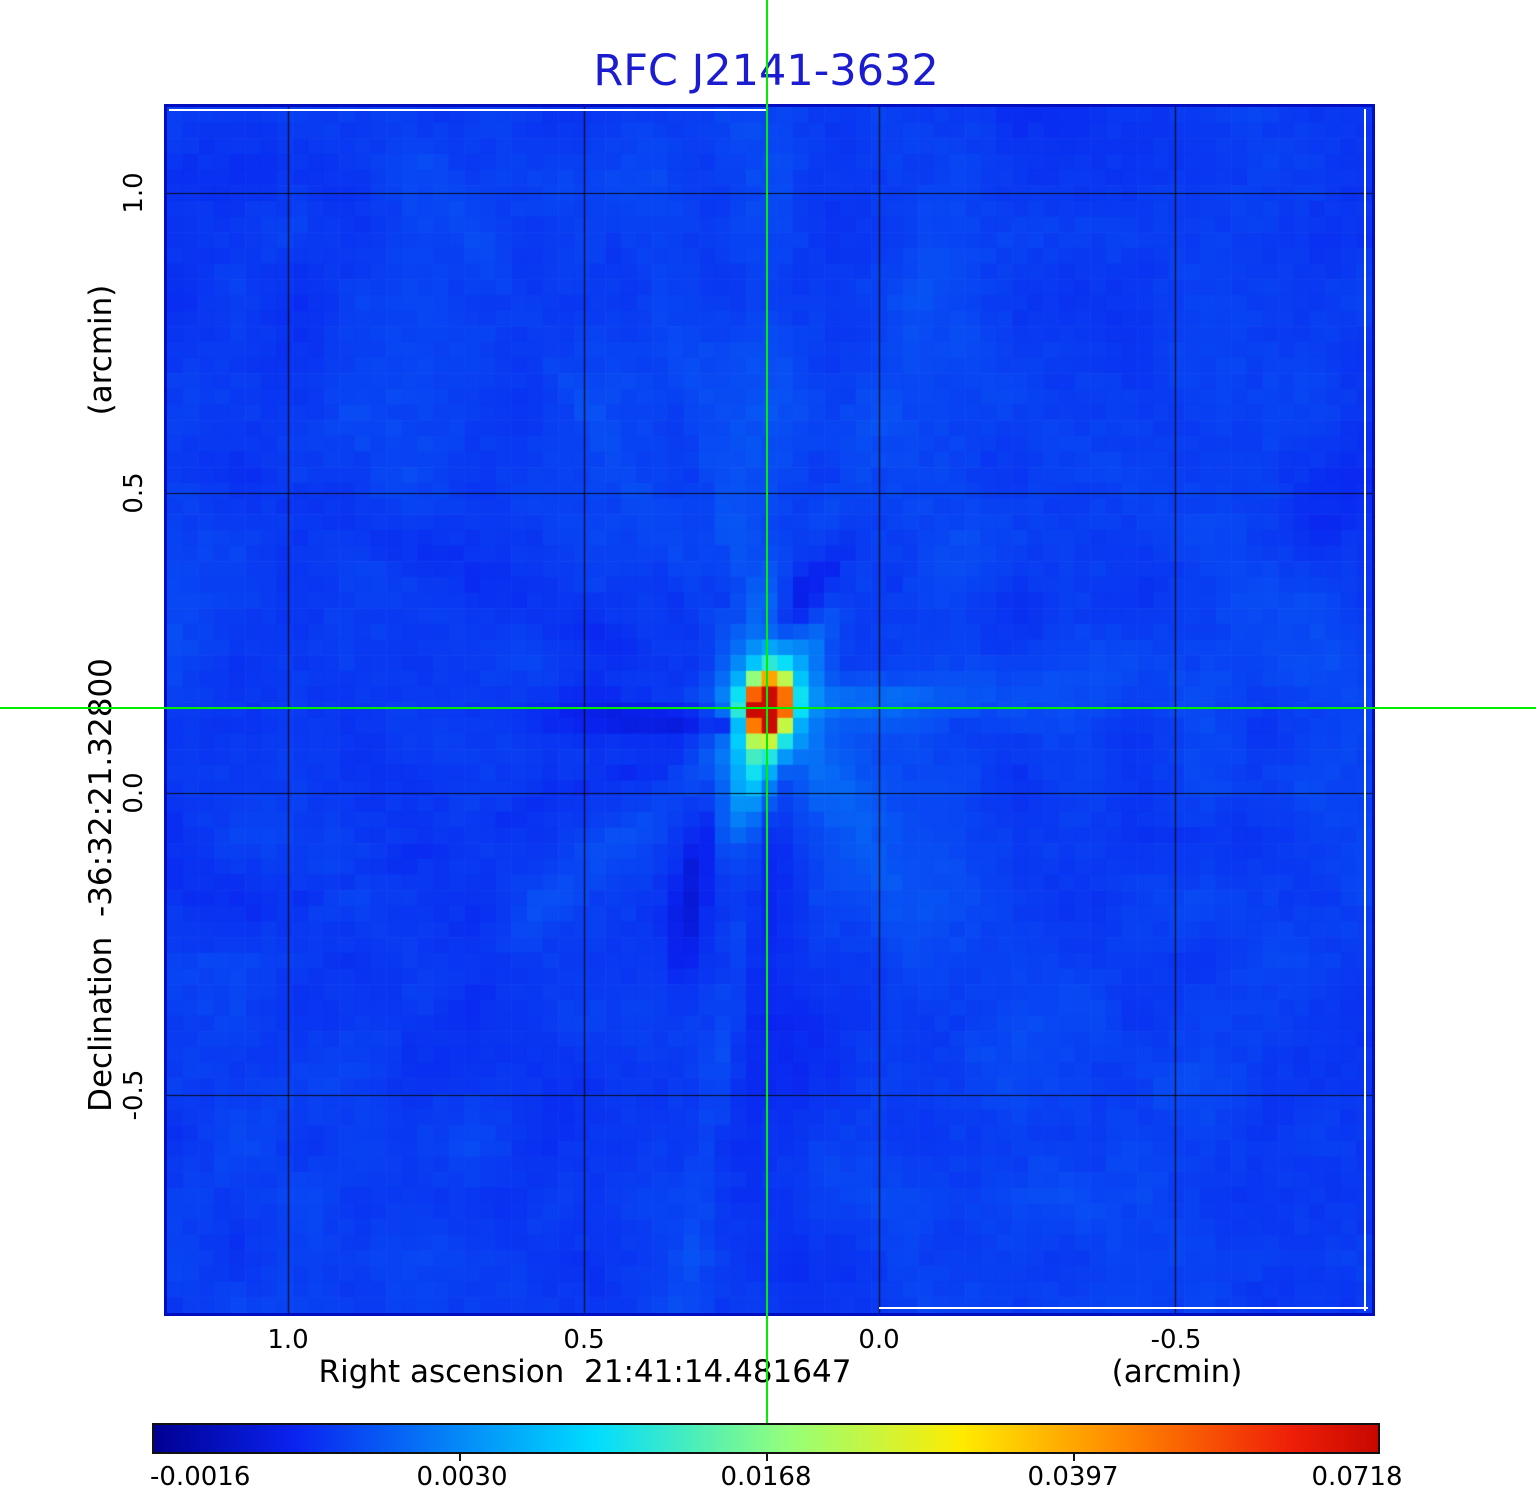 Image resolution: width=1536 pixels, height=1511 pixels. I want to click on crosshair-vertical-line, so click(767, 711).